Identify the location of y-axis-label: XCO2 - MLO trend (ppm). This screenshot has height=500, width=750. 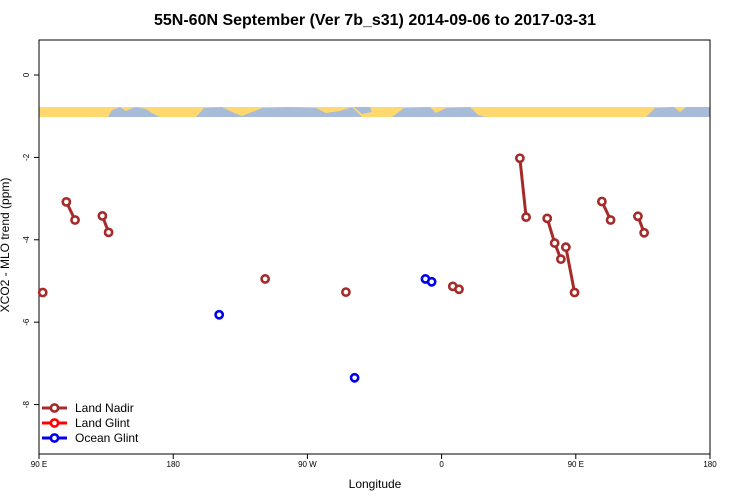
(6, 245).